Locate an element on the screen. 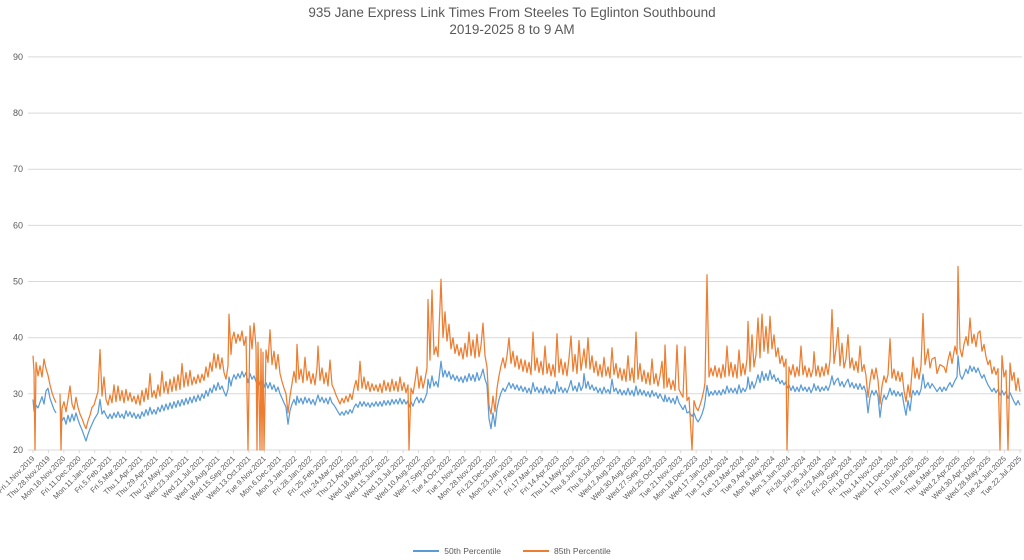  y-axis-label: 30 is located at coordinates (18, 394).